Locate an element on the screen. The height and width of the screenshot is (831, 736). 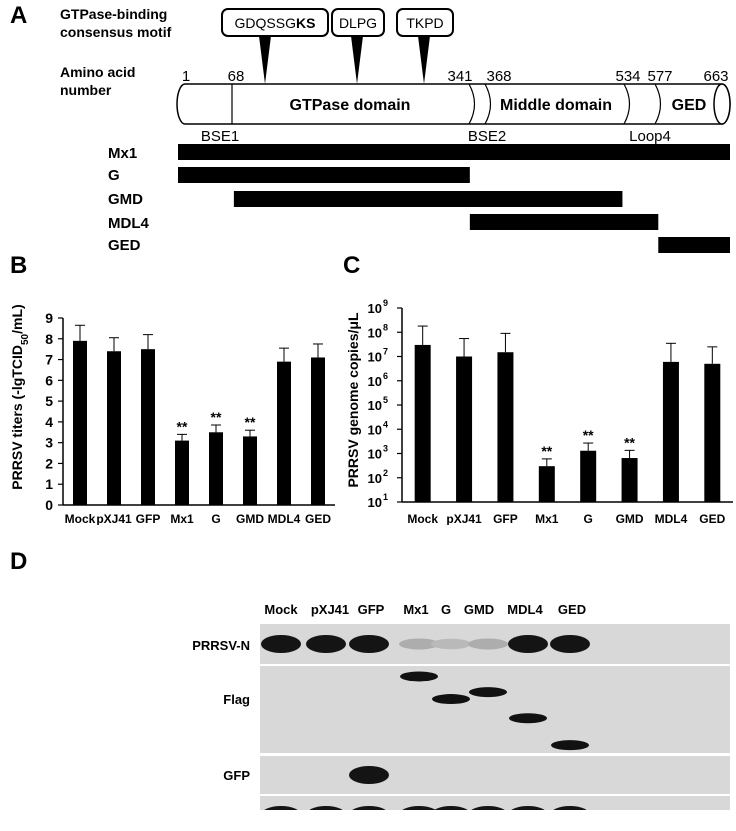
chart-b-bar-ged is located at coordinates (318, 431).